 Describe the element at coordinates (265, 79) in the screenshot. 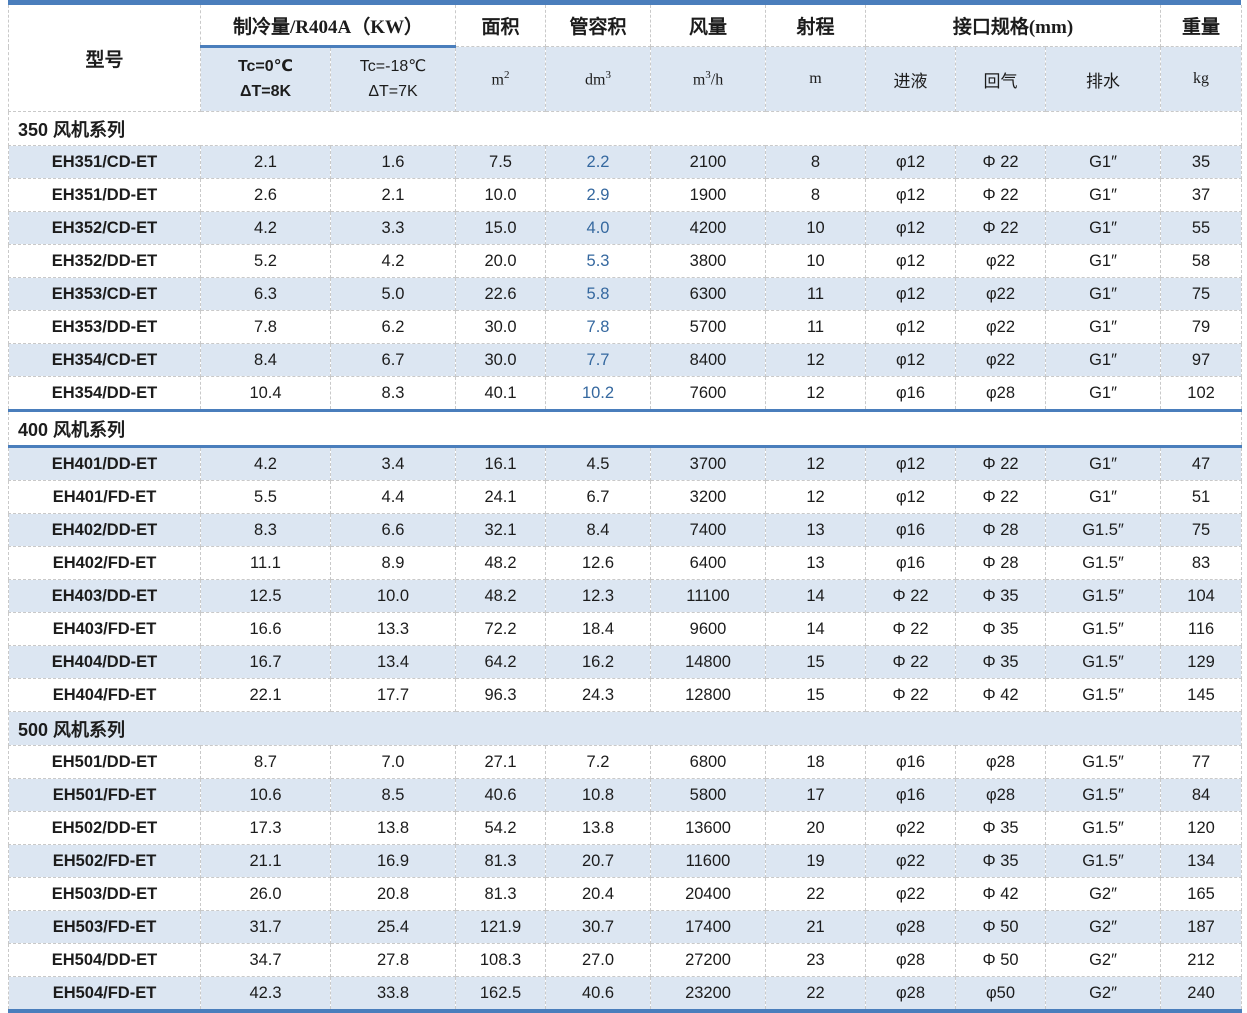

I see `col-subheader-tc0: Tc=0℃ ΔT=8K` at that location.